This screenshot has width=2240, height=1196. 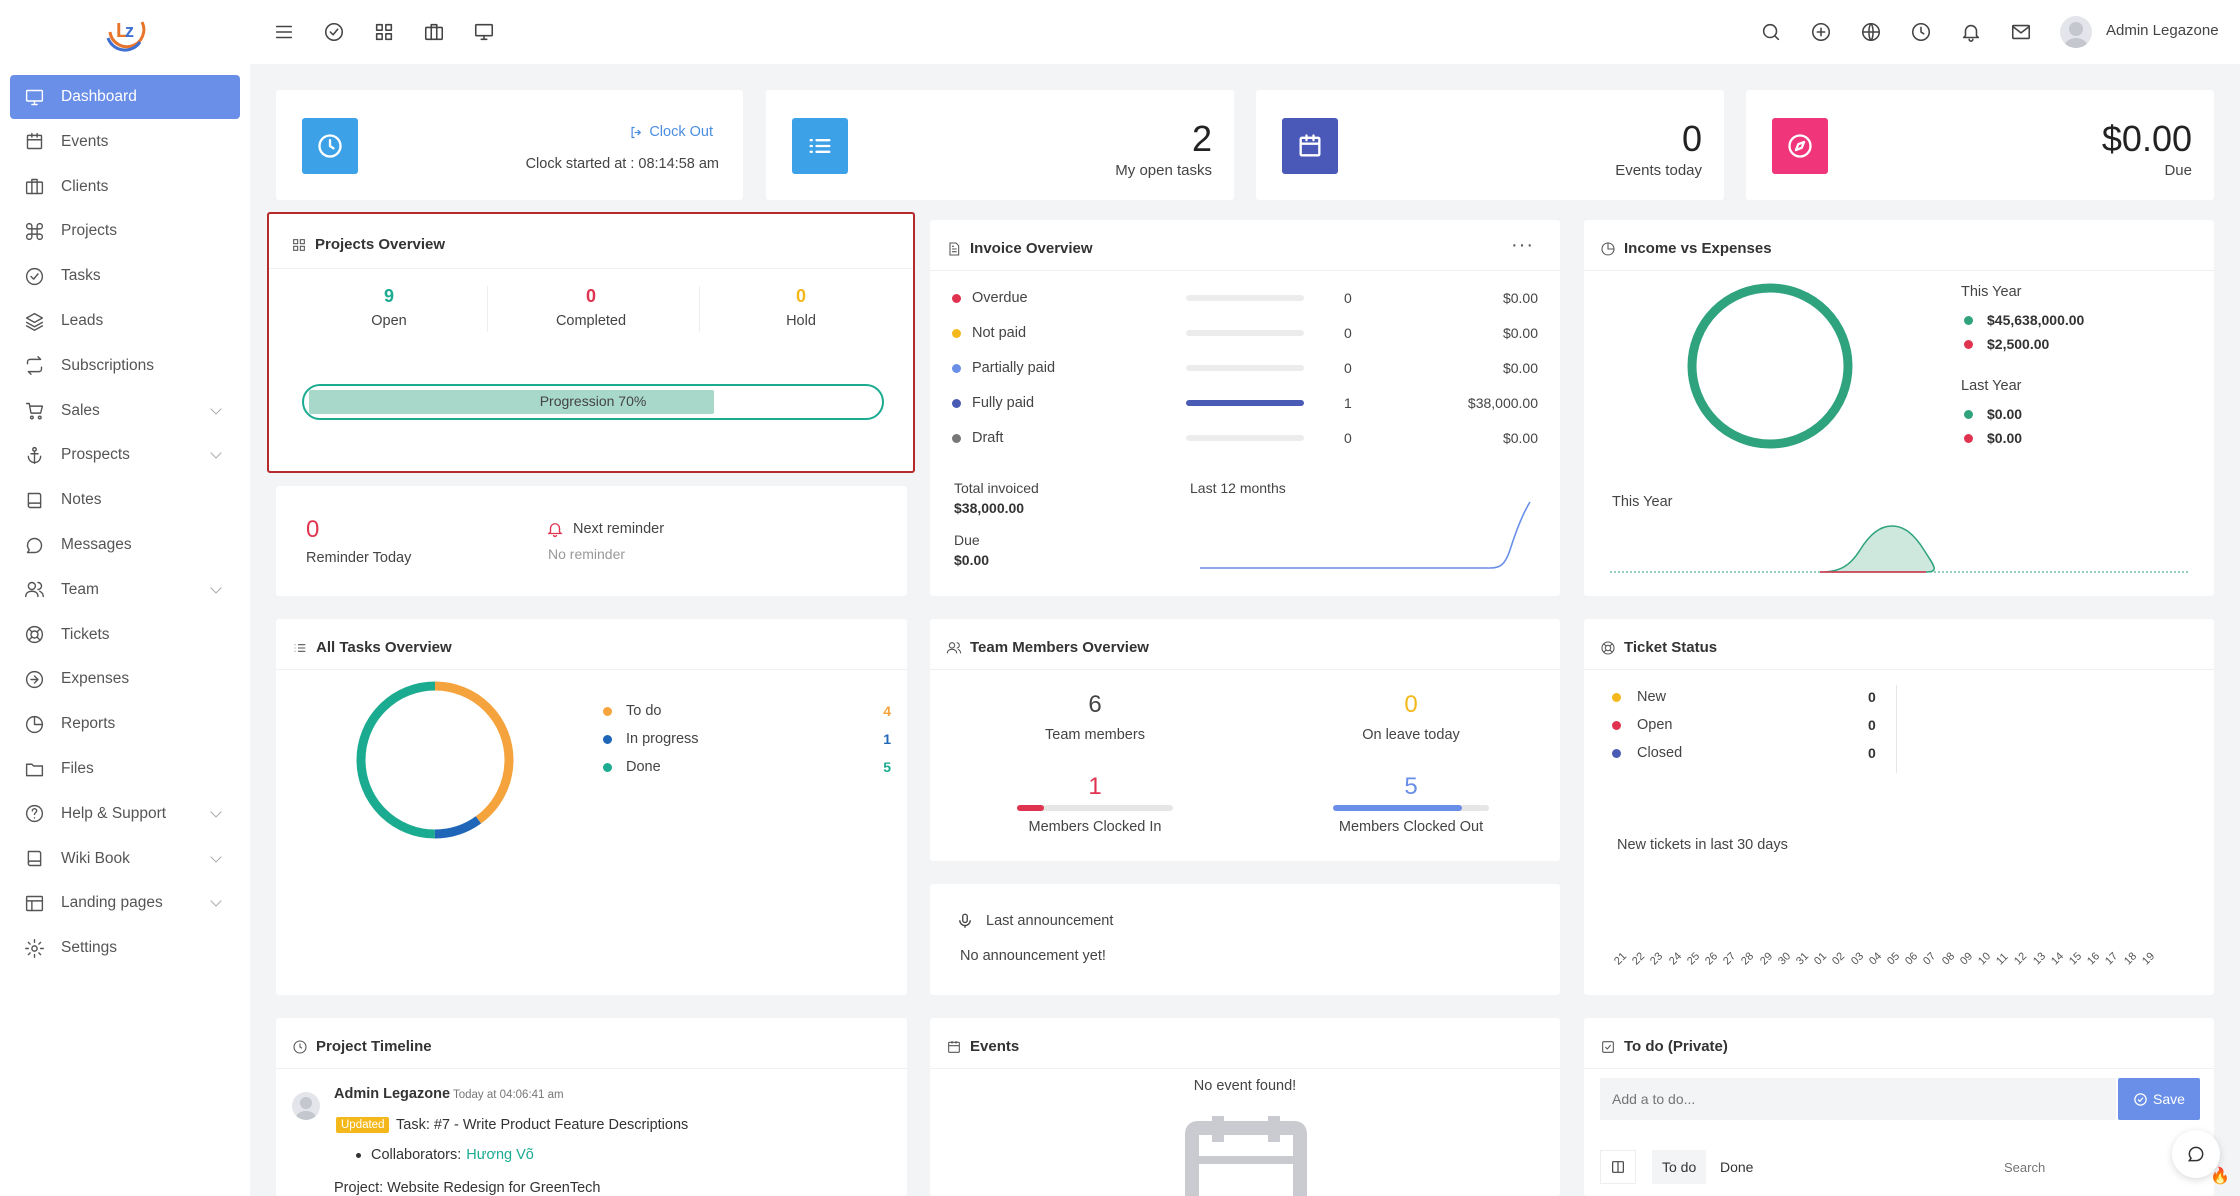 What do you see at coordinates (1163, 170) in the screenshot?
I see `open-tasks-label: My open tasks` at bounding box center [1163, 170].